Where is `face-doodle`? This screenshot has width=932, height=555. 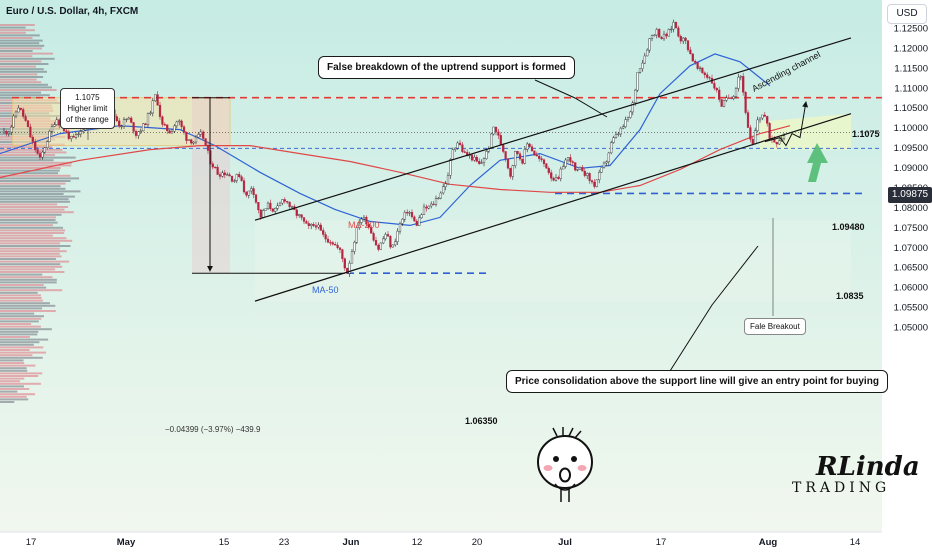
face-doodle is located at coordinates (565, 464).